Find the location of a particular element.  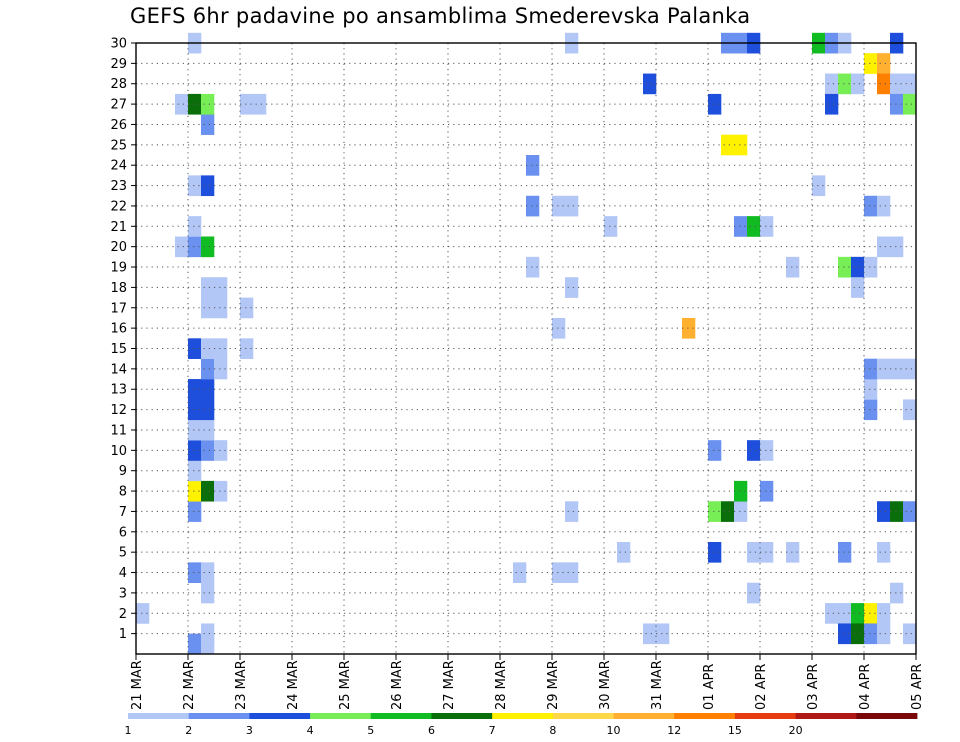

y-tick-label: 27 is located at coordinates (118, 105).